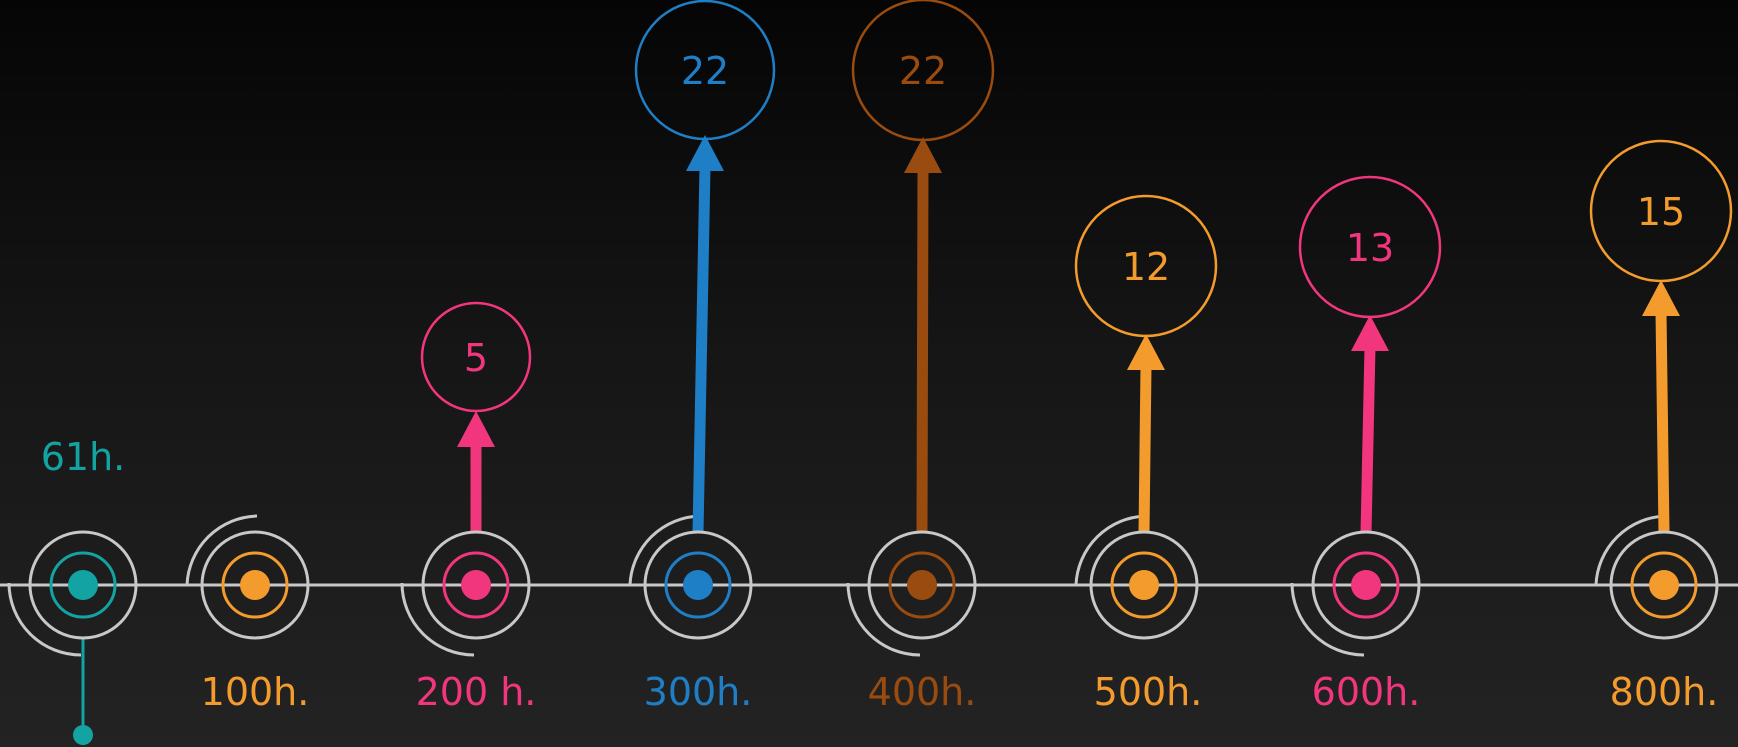 Image resolution: width=1738 pixels, height=747 pixels. I want to click on timeline-node: 61h., so click(72, 590).